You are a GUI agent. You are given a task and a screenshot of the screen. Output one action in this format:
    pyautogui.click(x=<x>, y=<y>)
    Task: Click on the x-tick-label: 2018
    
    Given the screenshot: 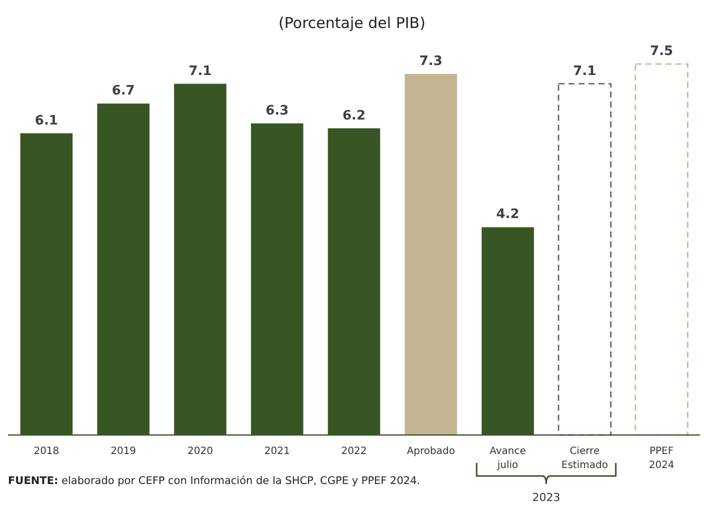 What is the action you would take?
    pyautogui.click(x=47, y=451)
    